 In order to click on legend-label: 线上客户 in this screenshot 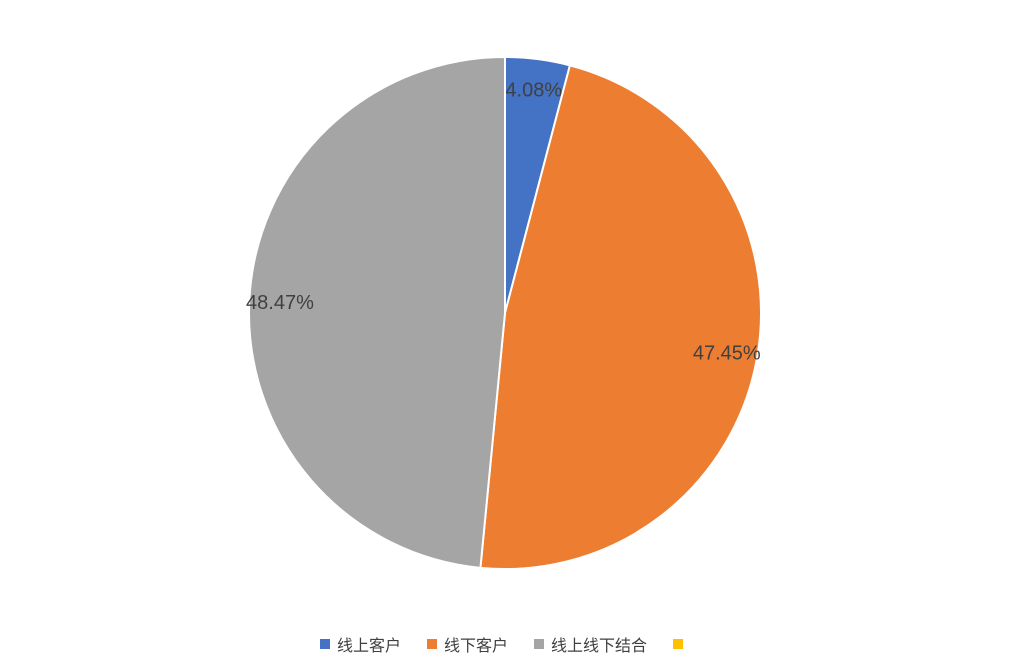, I will do `click(368, 646)`.